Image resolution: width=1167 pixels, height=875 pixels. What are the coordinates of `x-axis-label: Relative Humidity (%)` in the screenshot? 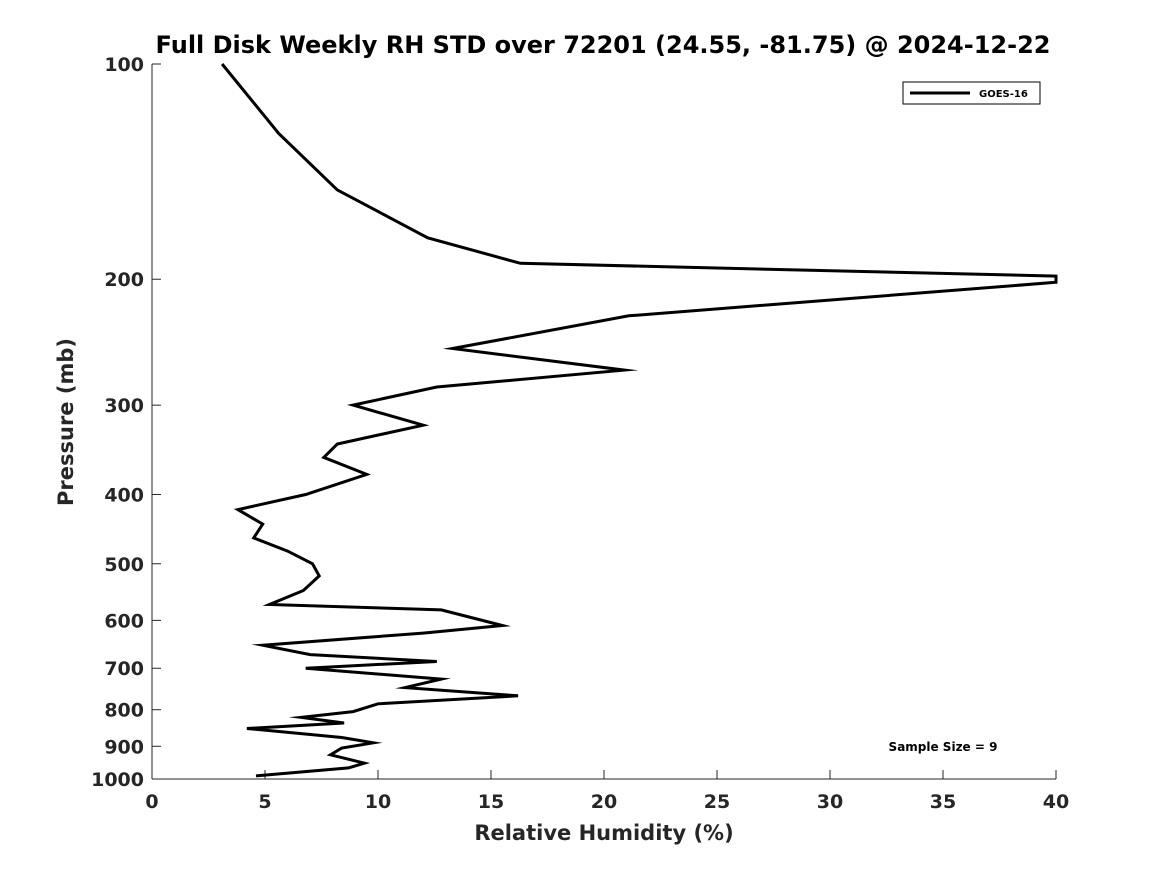 It's located at (603, 833).